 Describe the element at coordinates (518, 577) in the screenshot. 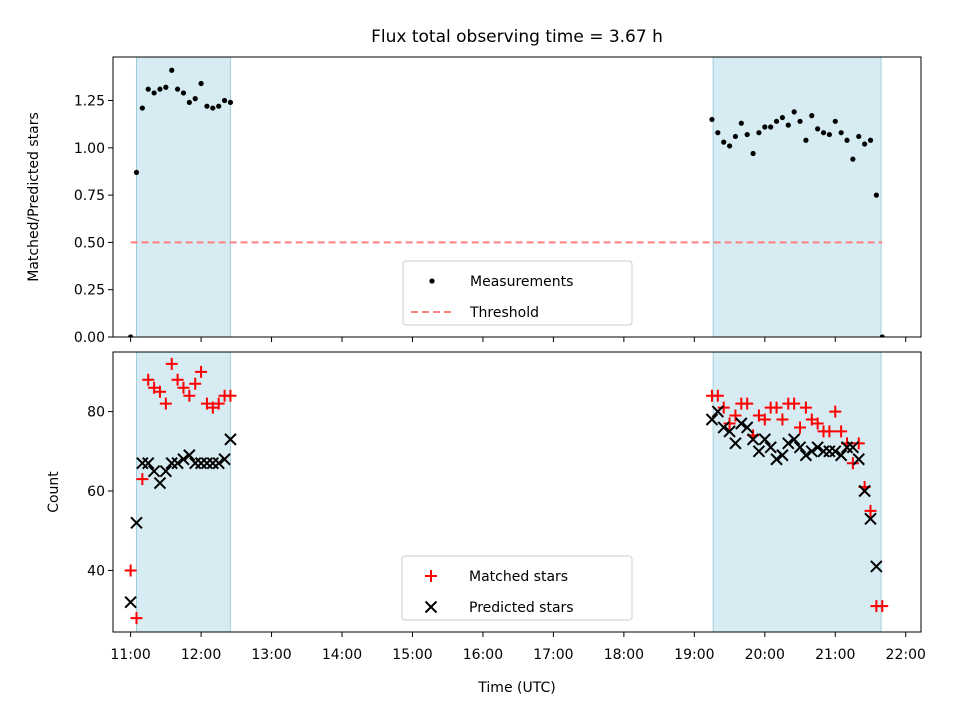

I see `legend-label: Matched stars` at that location.